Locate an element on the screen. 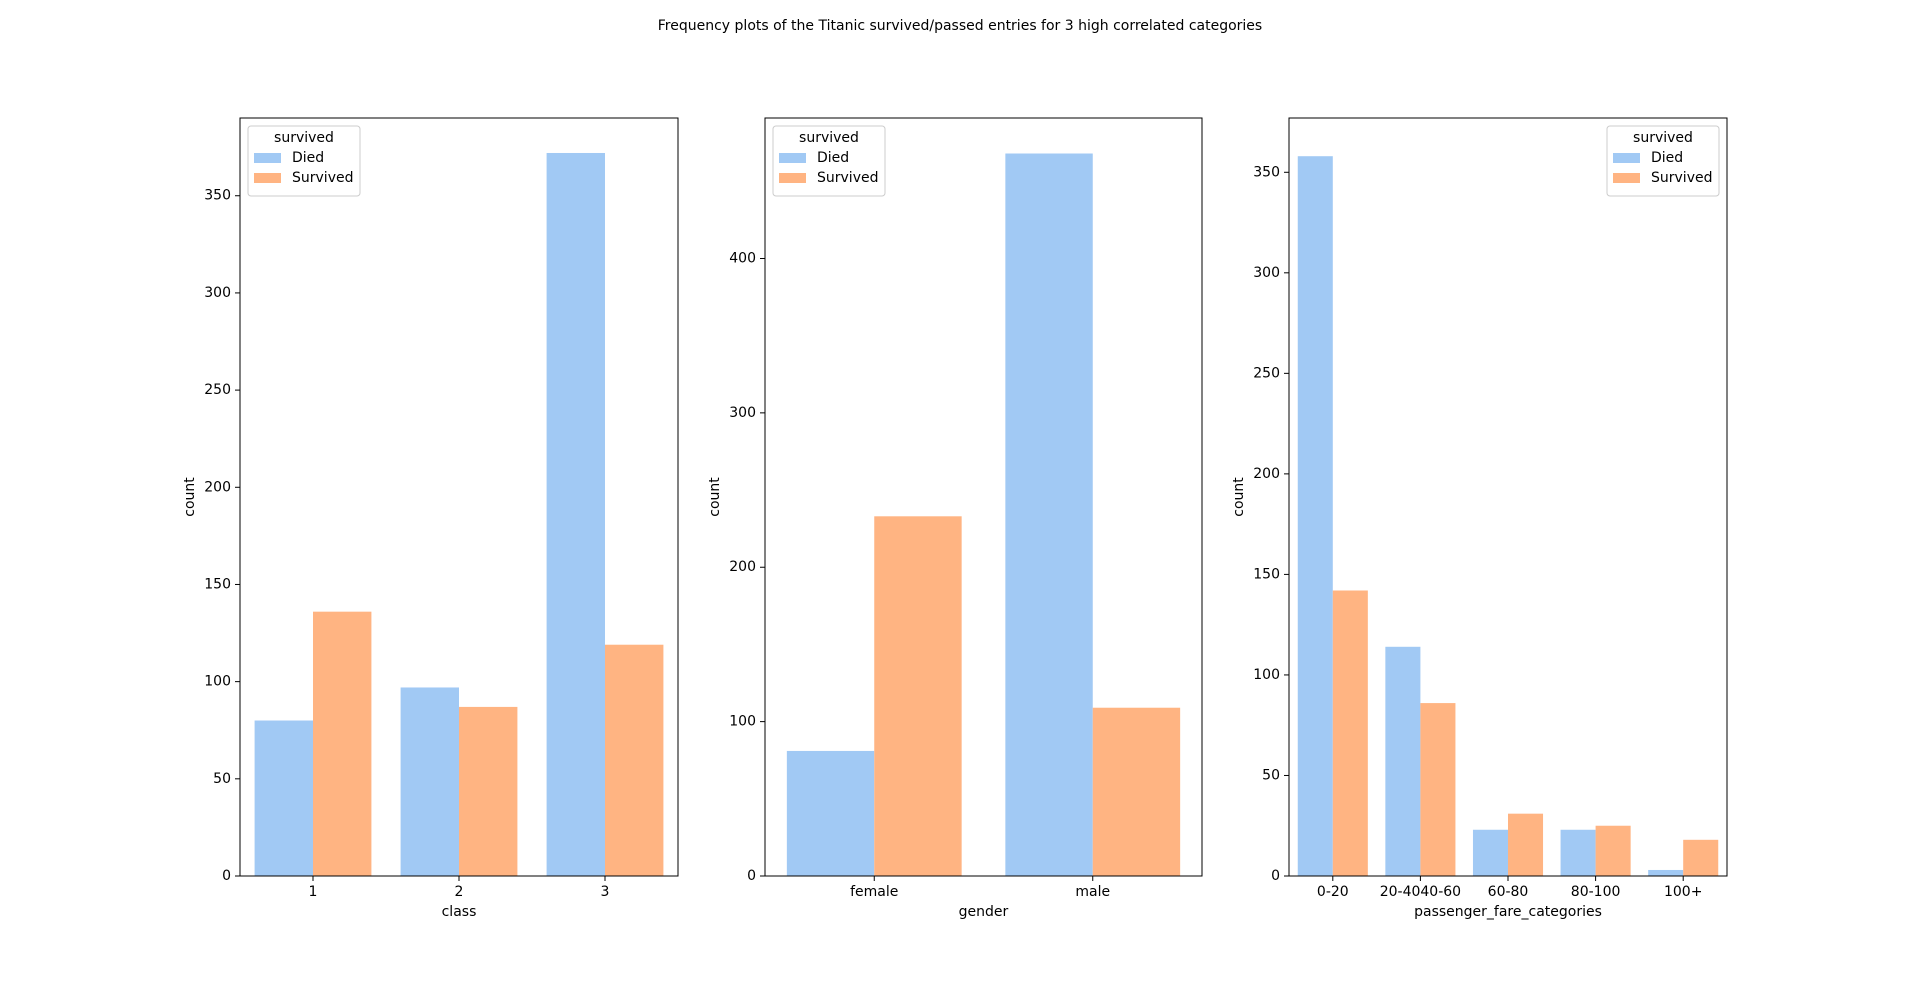 Image resolution: width=1920 pixels, height=988 pixels. x-tick-label: 20-4040-60 is located at coordinates (1420, 892).